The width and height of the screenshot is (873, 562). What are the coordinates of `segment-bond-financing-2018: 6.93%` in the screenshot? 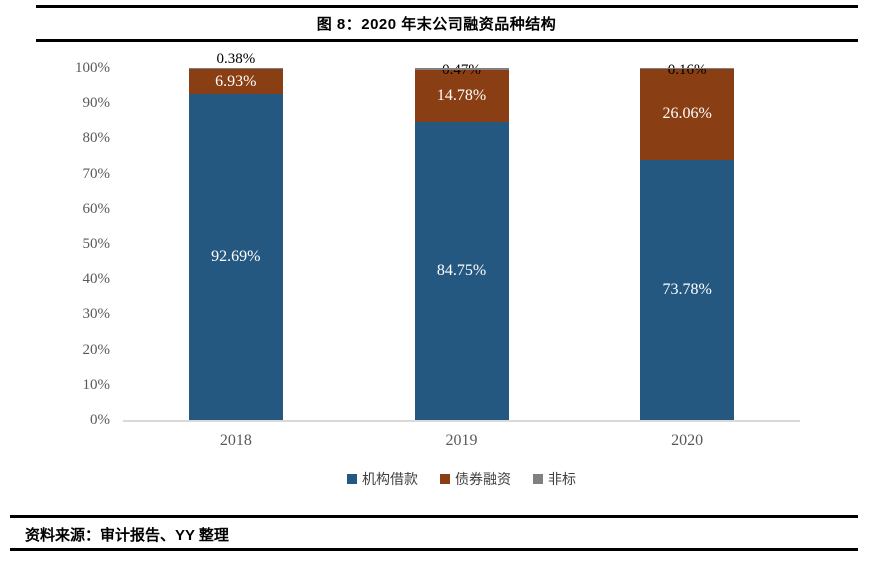 It's located at (235, 81).